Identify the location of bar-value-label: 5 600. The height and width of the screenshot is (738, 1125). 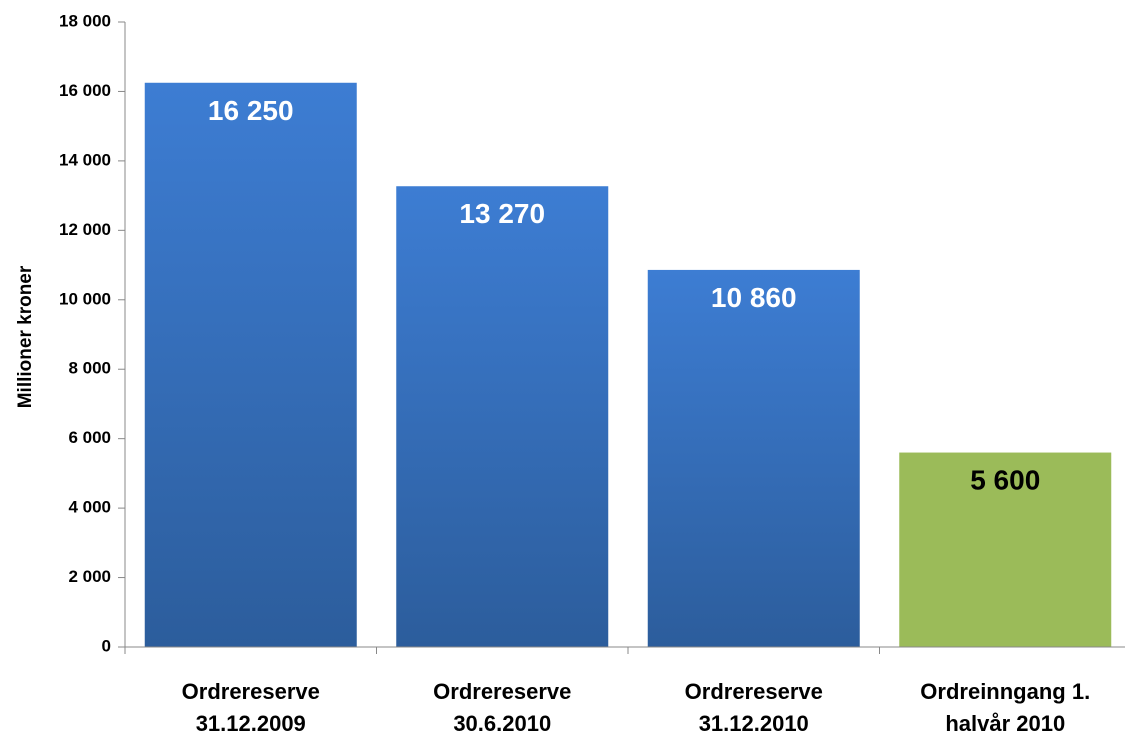
(1005, 480).